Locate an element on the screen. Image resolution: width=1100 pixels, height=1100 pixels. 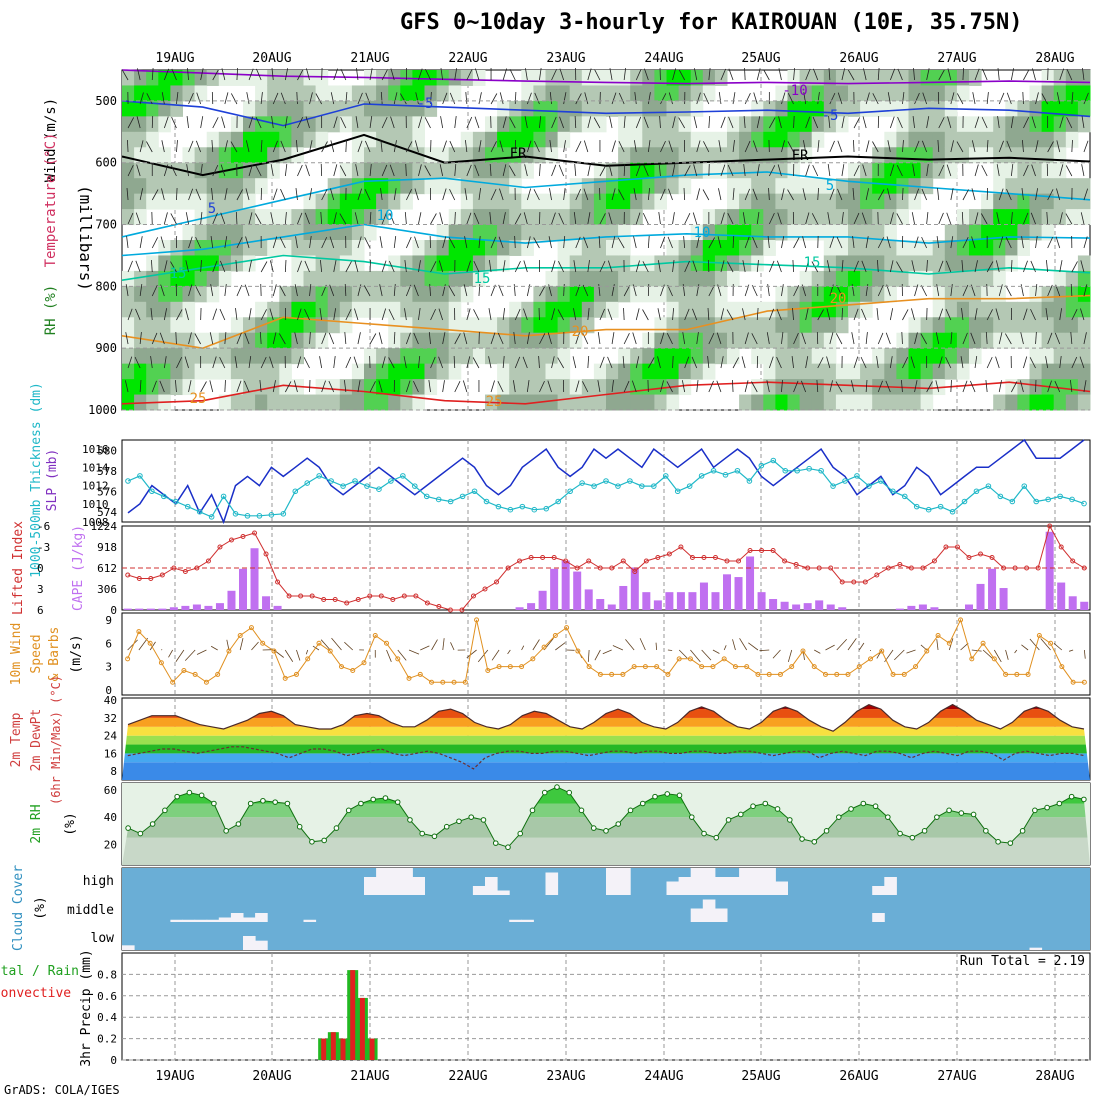
surface-wind-barb is located at coordinates (964, 646).